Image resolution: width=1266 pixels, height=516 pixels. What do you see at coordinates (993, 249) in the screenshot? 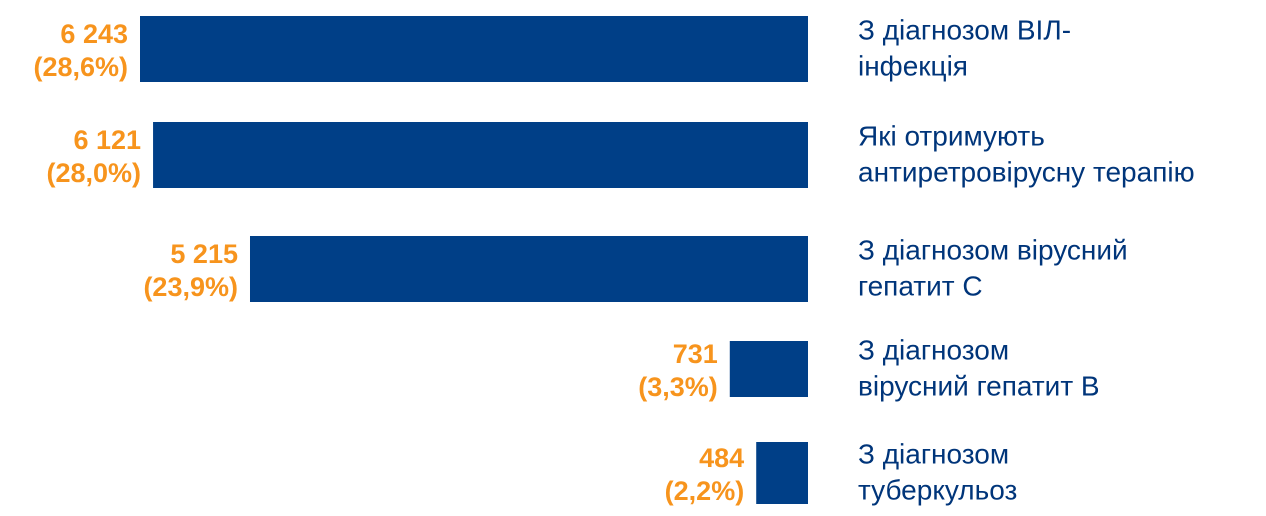
I see `category-label: З діагнозом вірусний` at bounding box center [993, 249].